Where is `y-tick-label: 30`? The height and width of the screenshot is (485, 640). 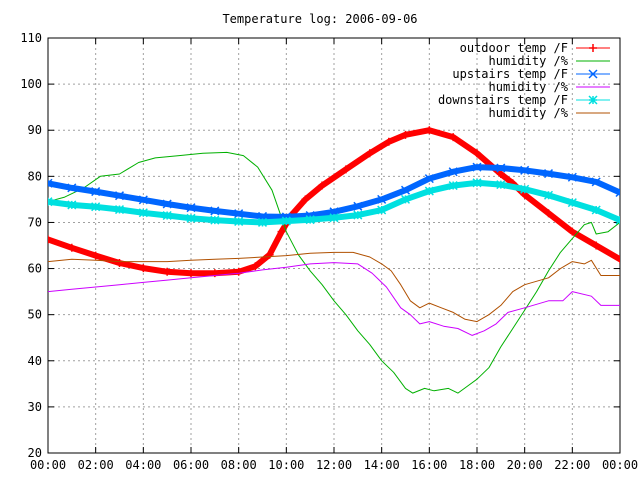 y-tick-label: 30 is located at coordinates (35, 407).